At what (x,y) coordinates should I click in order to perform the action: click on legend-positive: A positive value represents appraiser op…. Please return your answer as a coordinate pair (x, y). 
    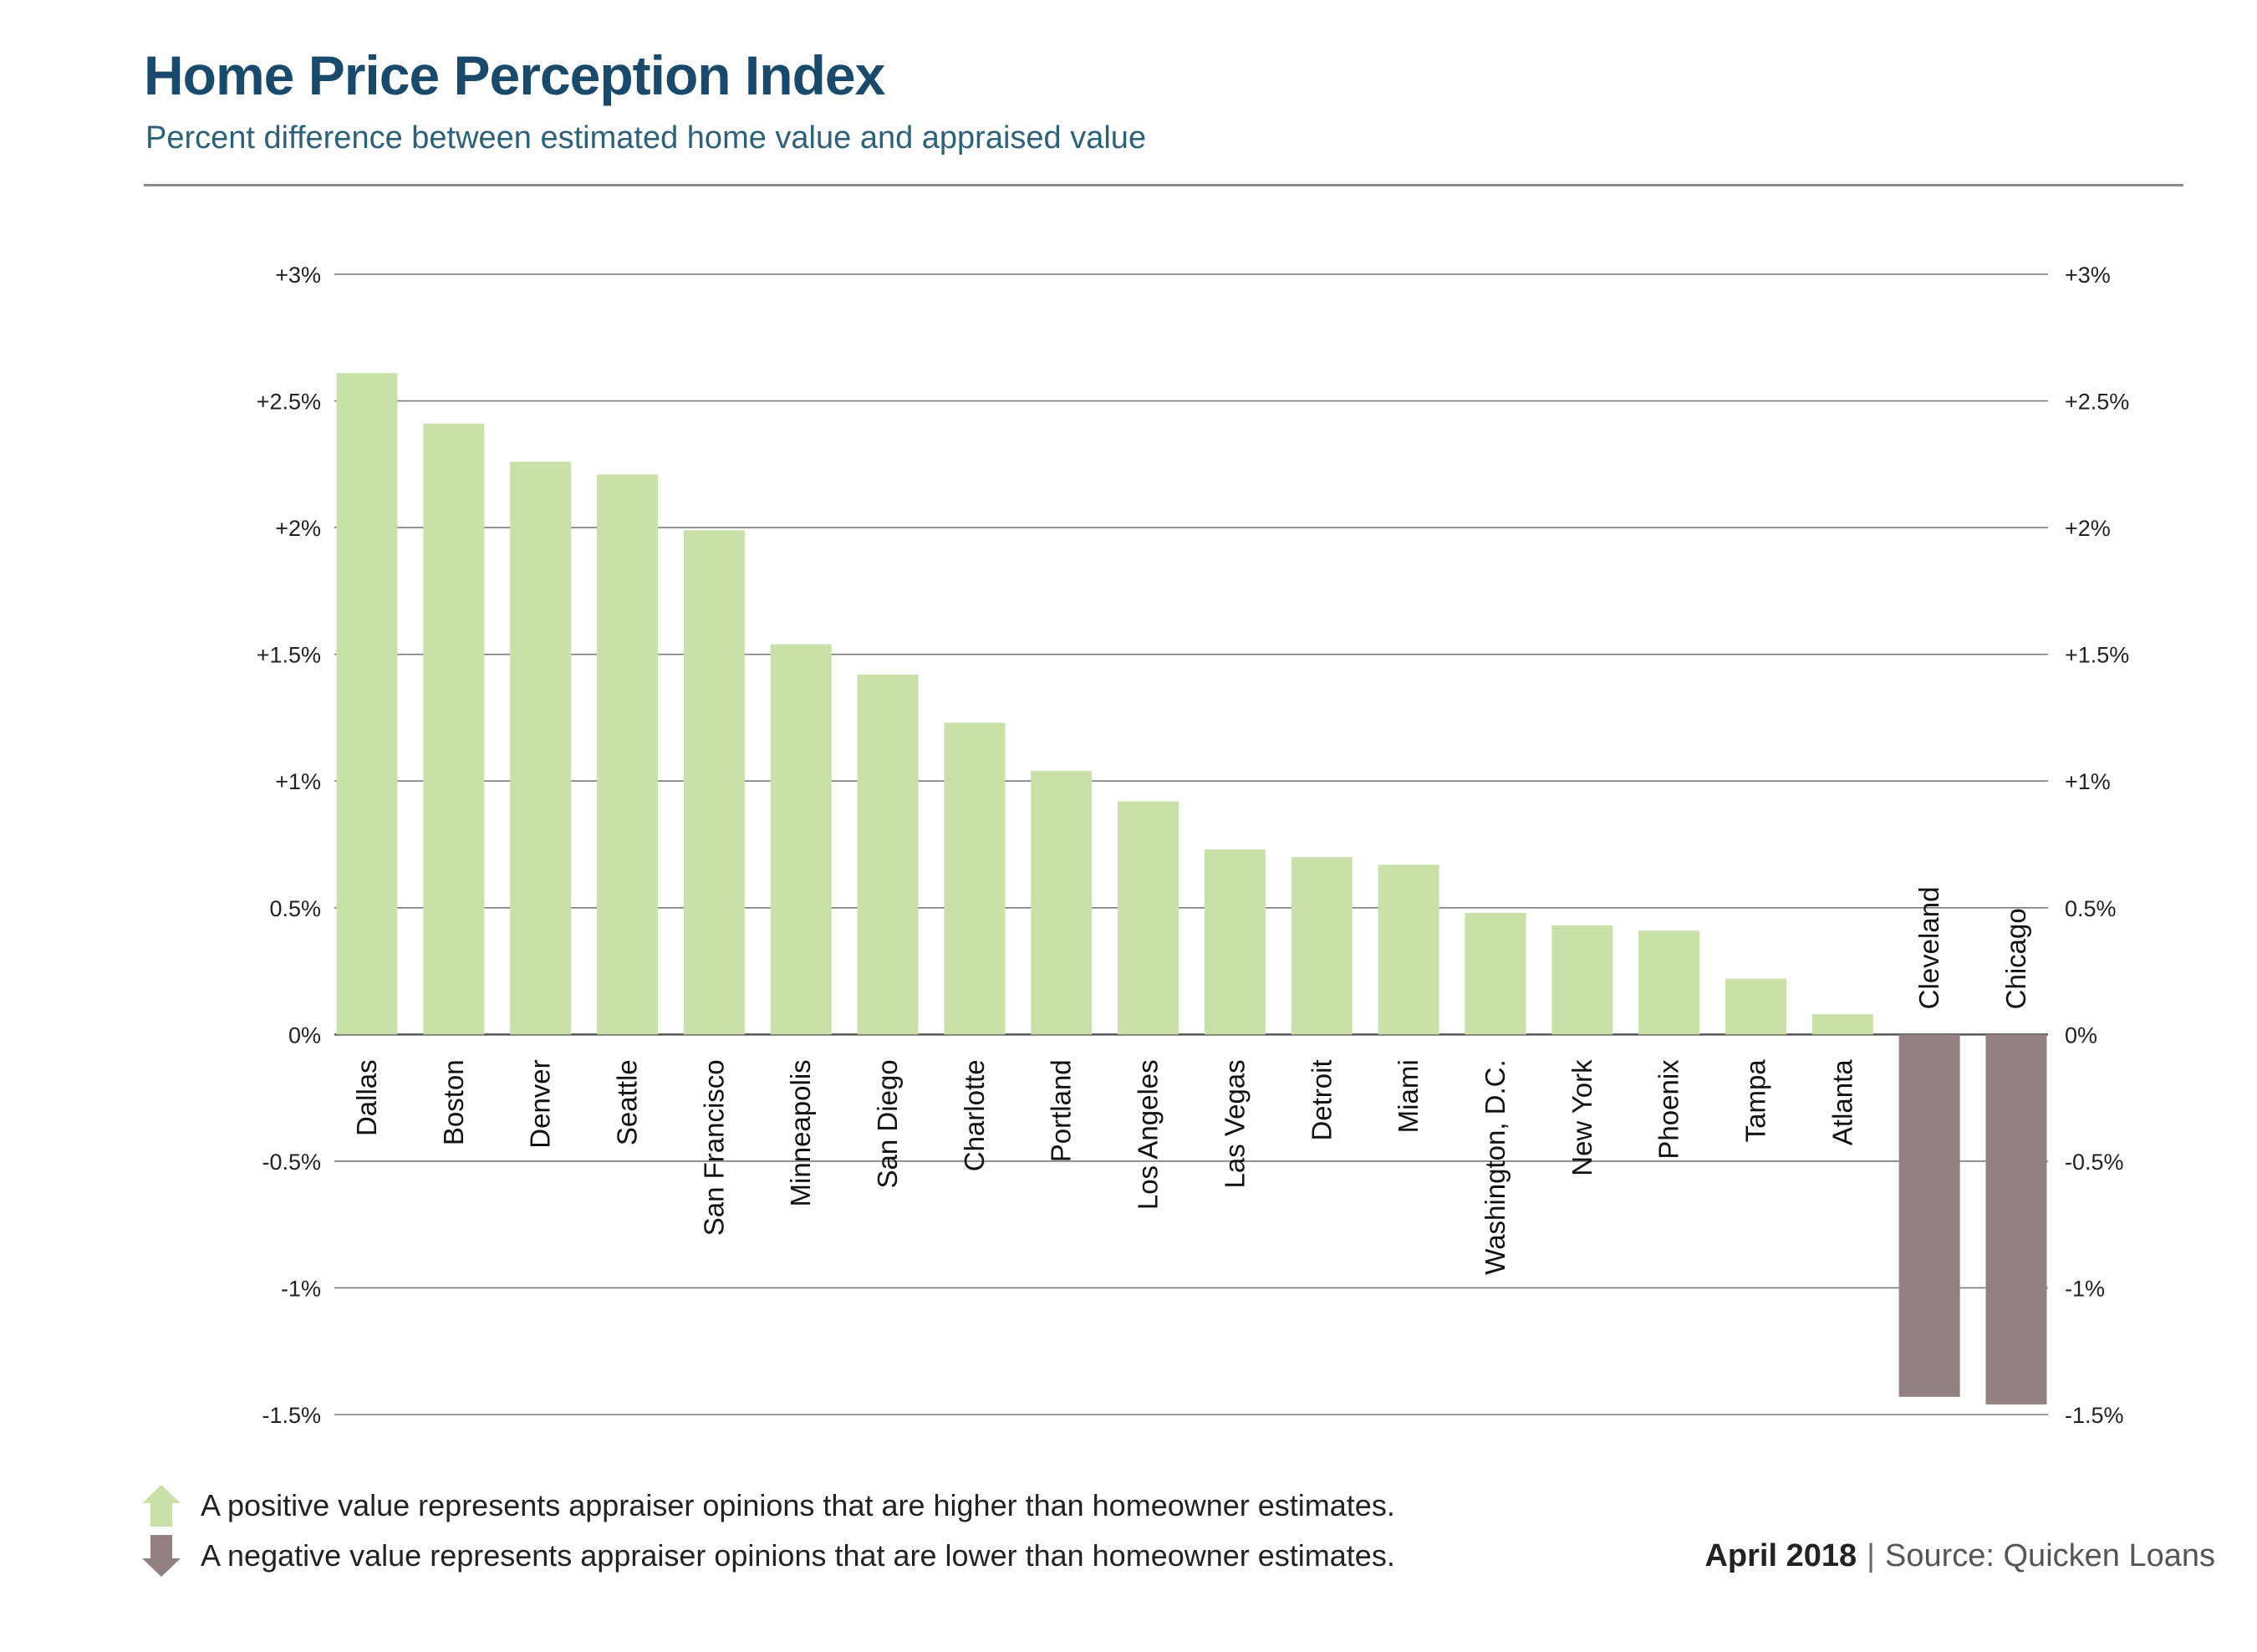
    Looking at the image, I should click on (768, 1505).